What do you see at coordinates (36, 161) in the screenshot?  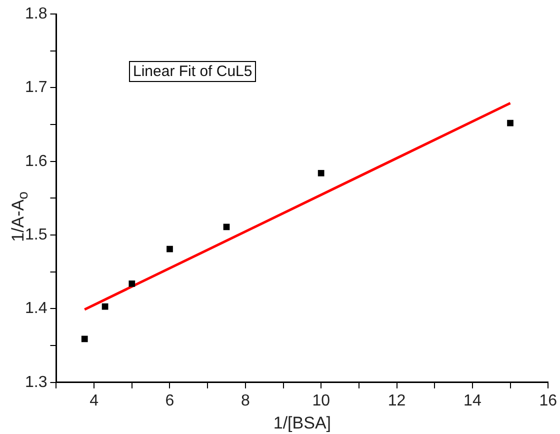 I see `y-tick-label: 1.6` at bounding box center [36, 161].